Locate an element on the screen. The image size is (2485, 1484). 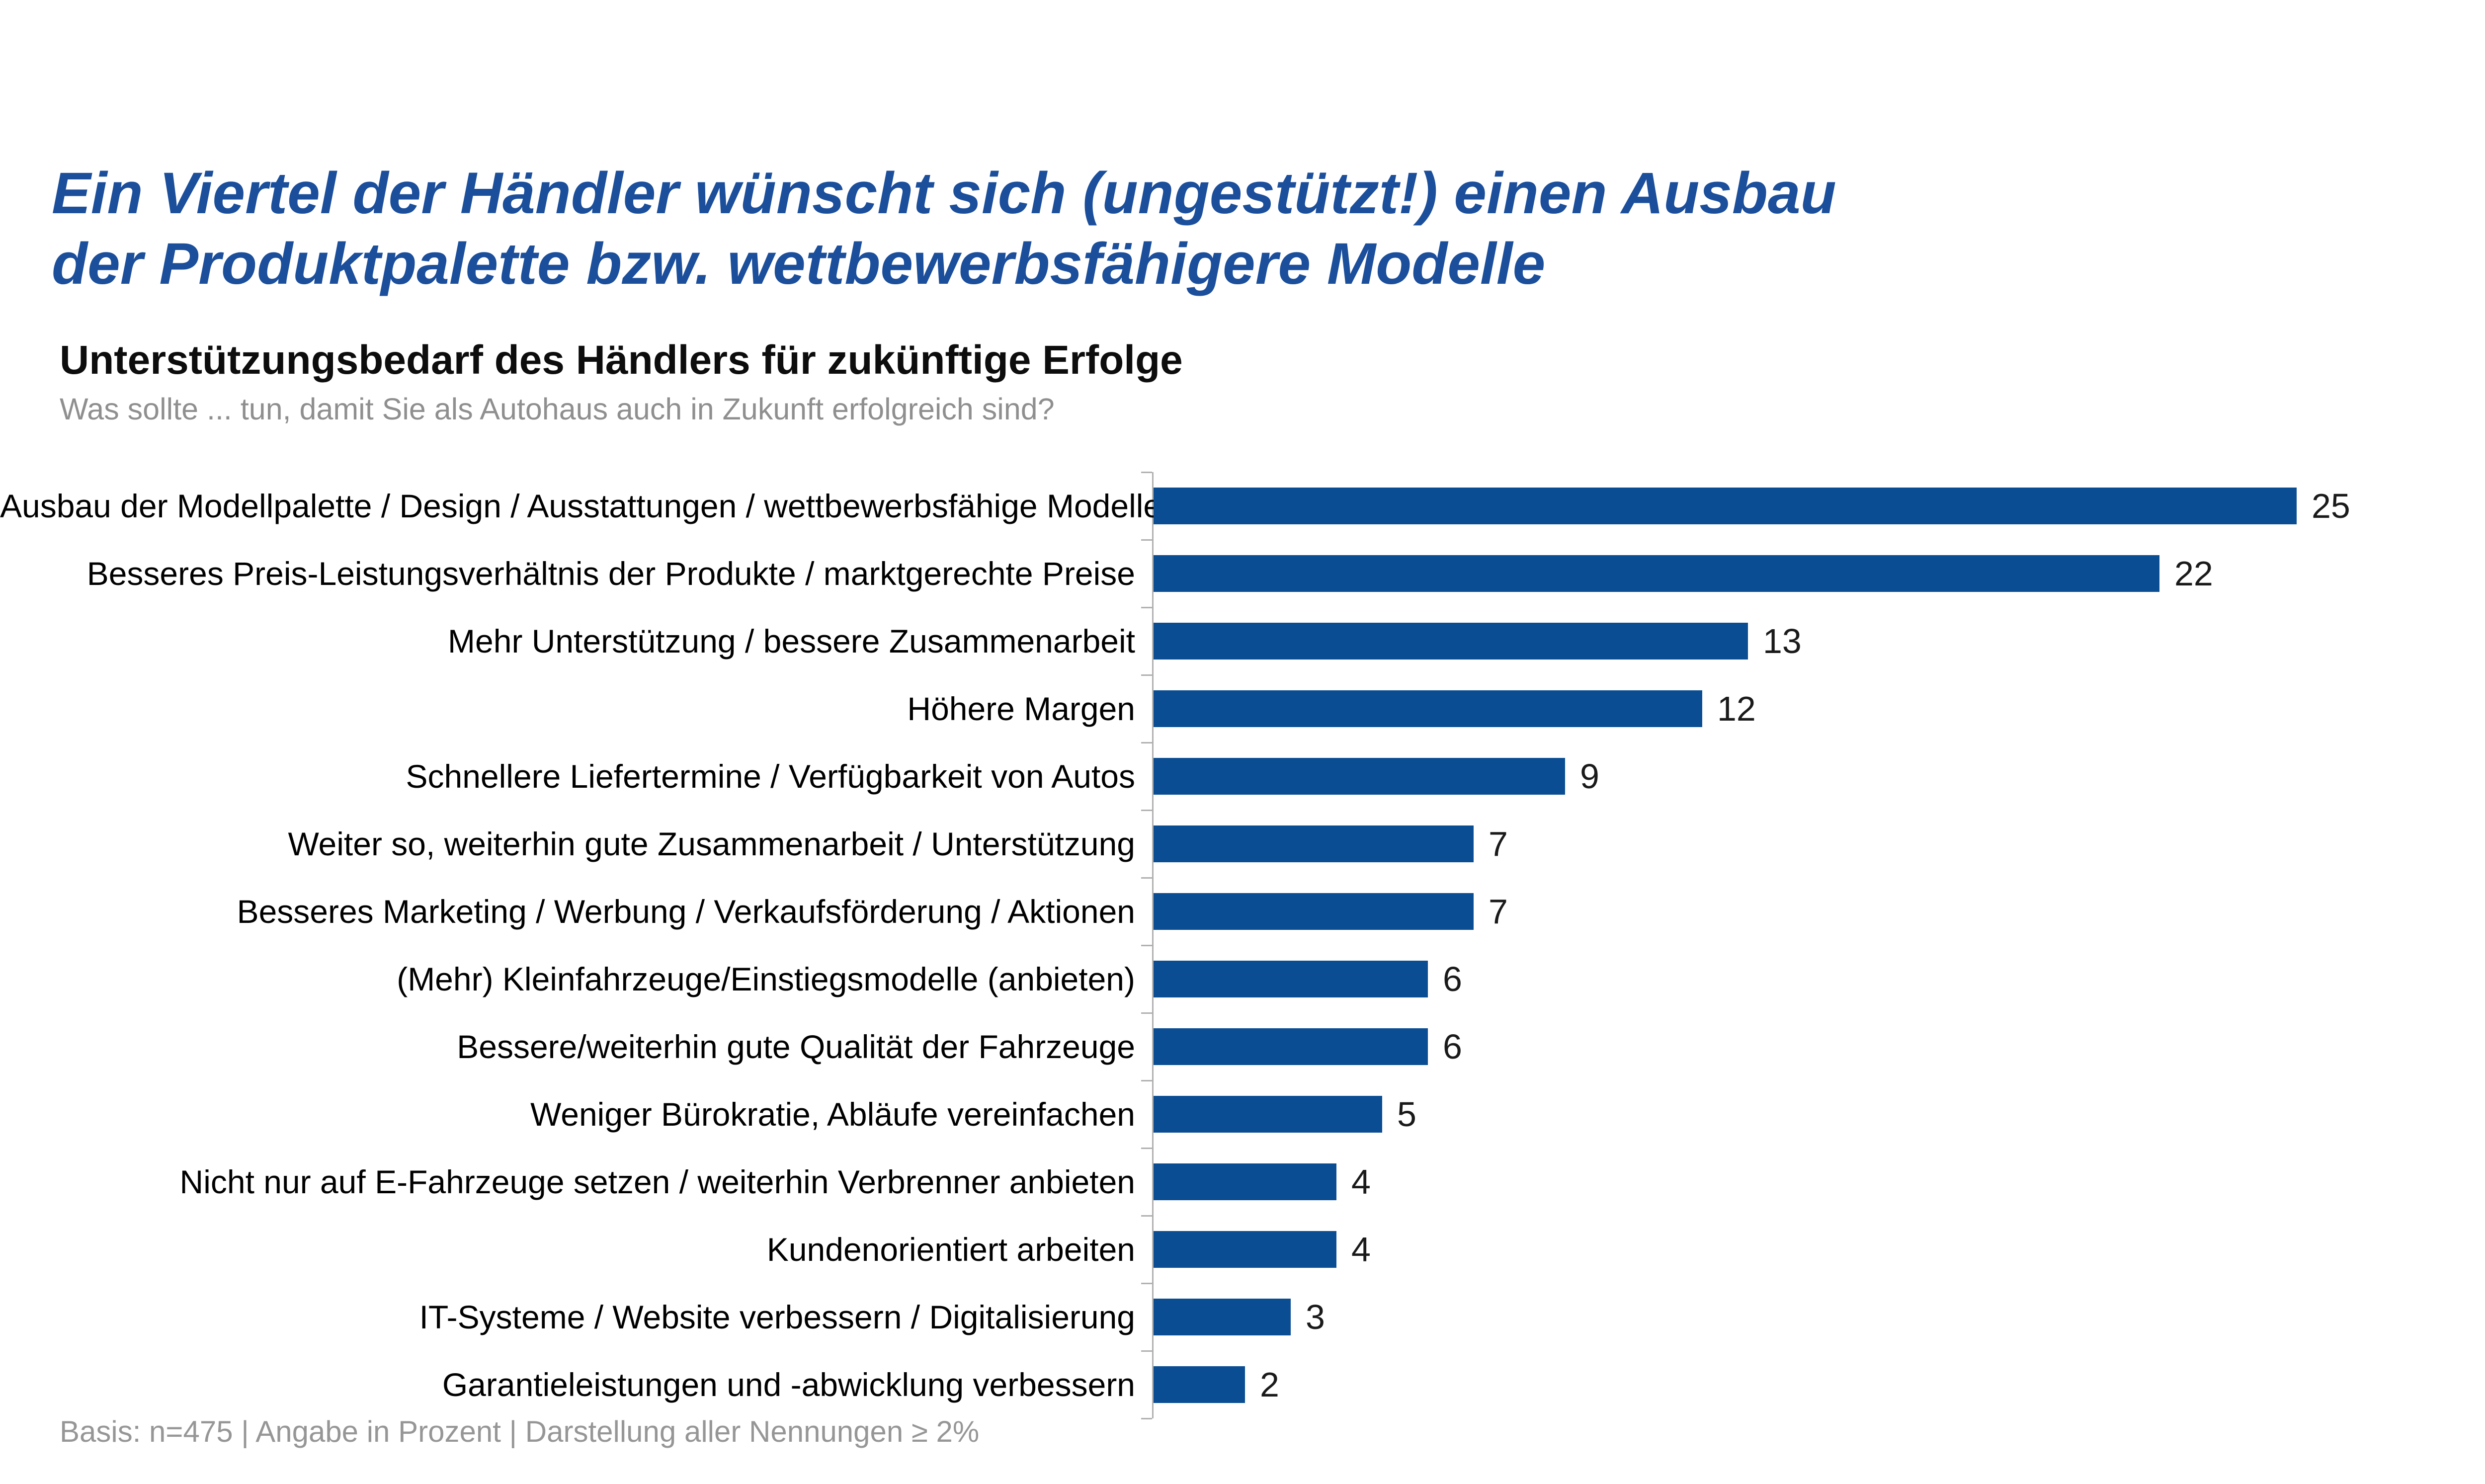
value-label: 2 is located at coordinates (1269, 1384).